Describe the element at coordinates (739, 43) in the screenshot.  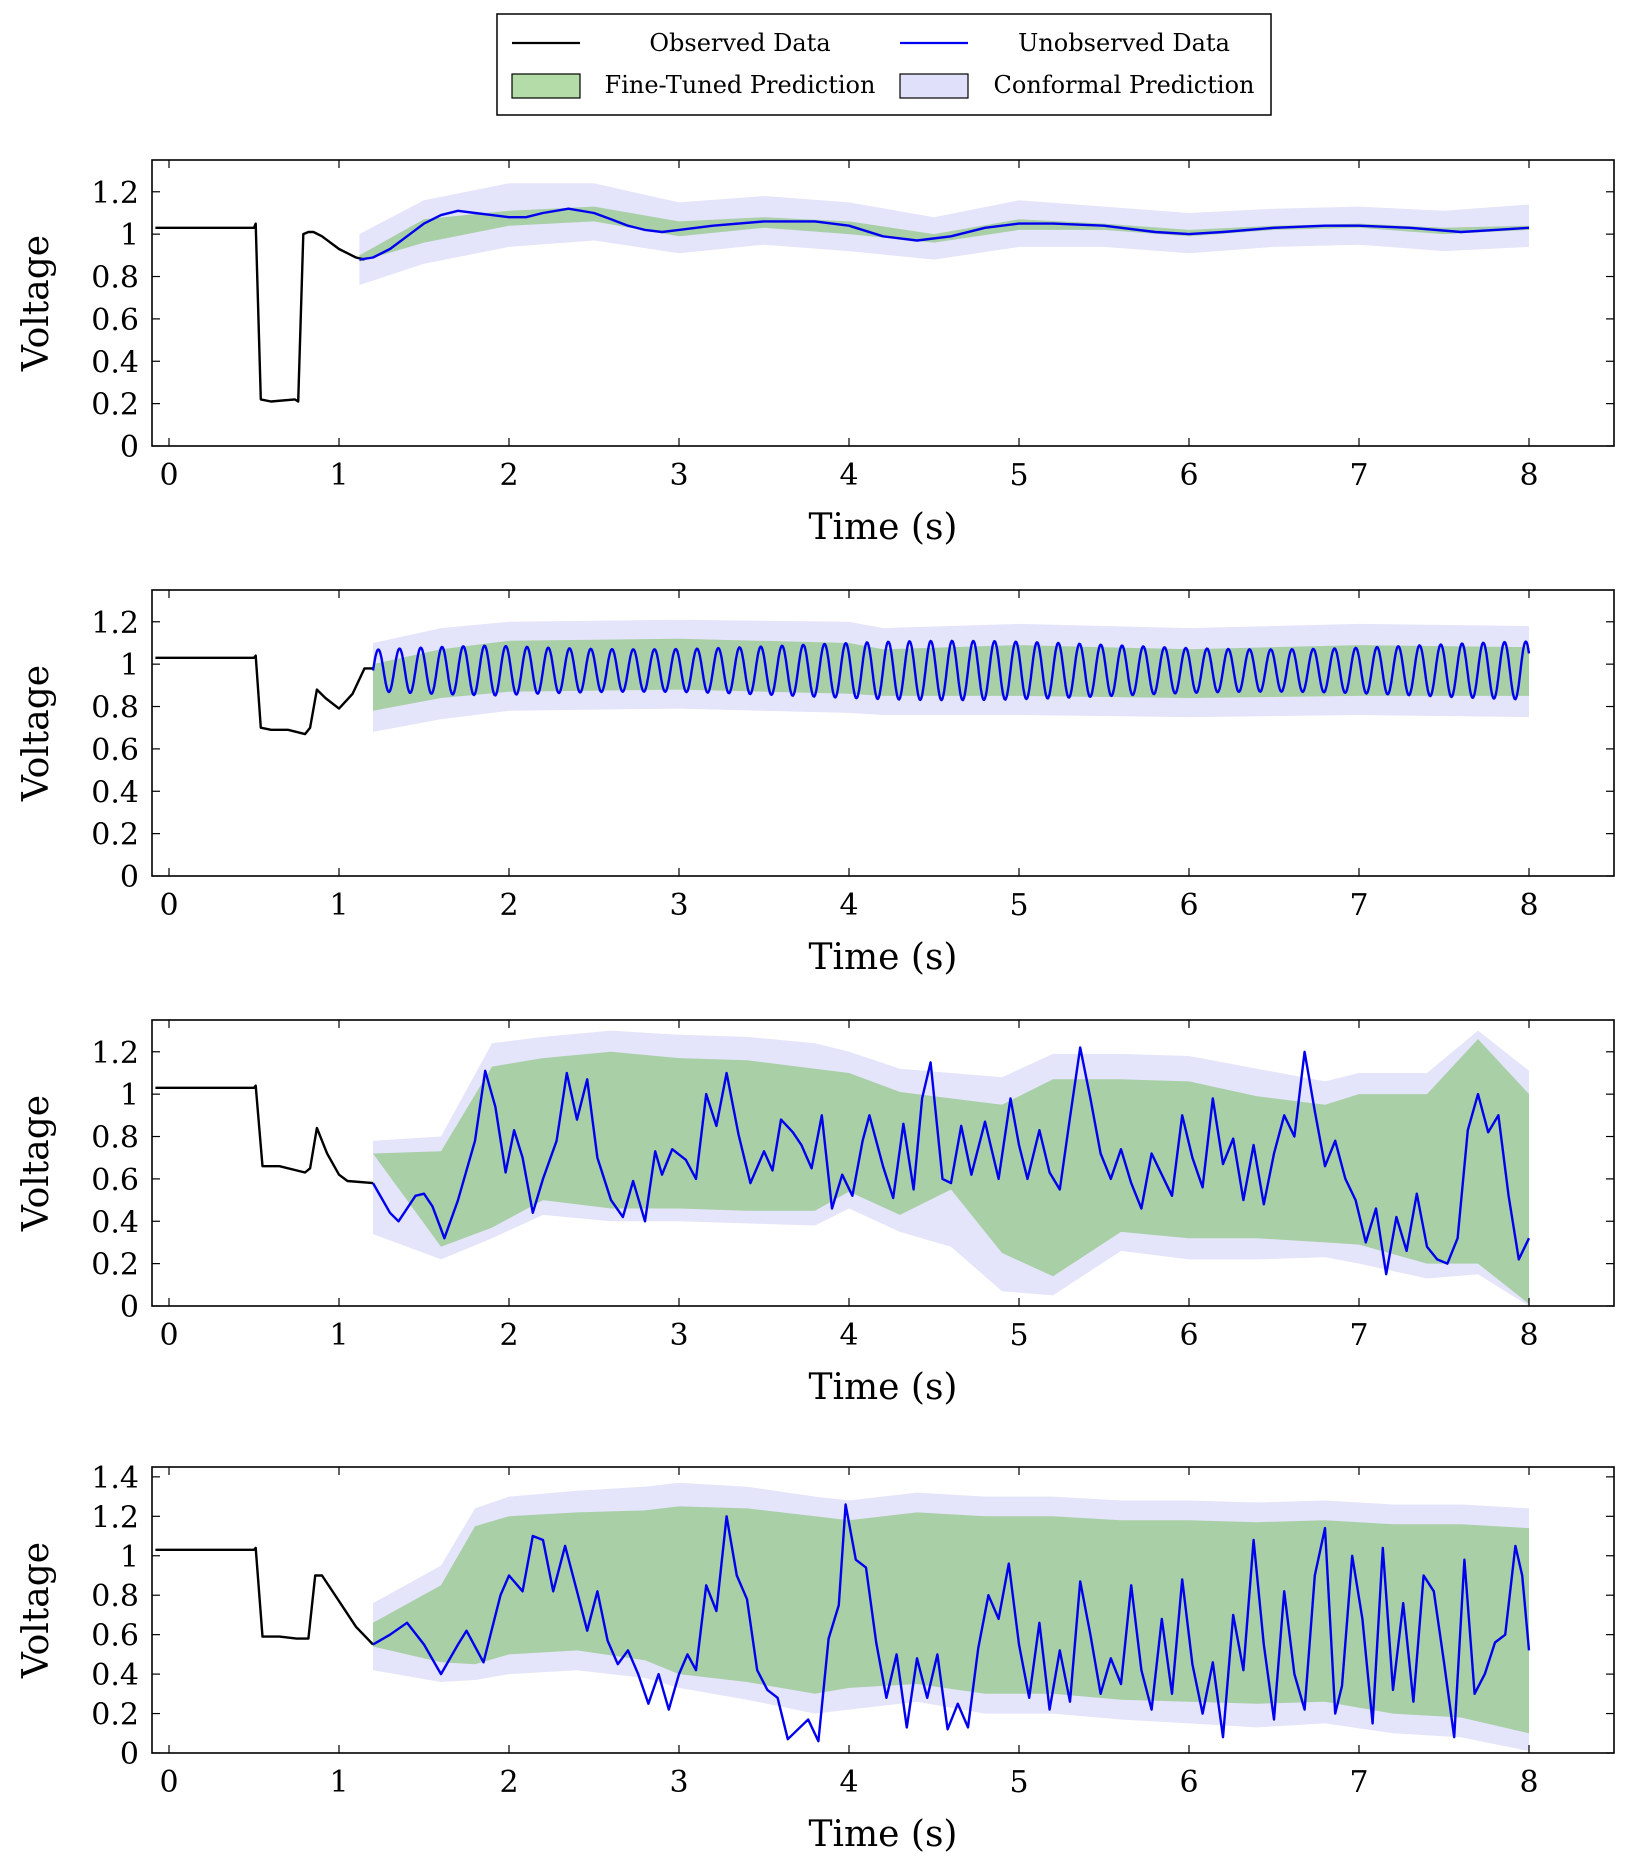
I see `legend-observed-label: Observed Data` at that location.